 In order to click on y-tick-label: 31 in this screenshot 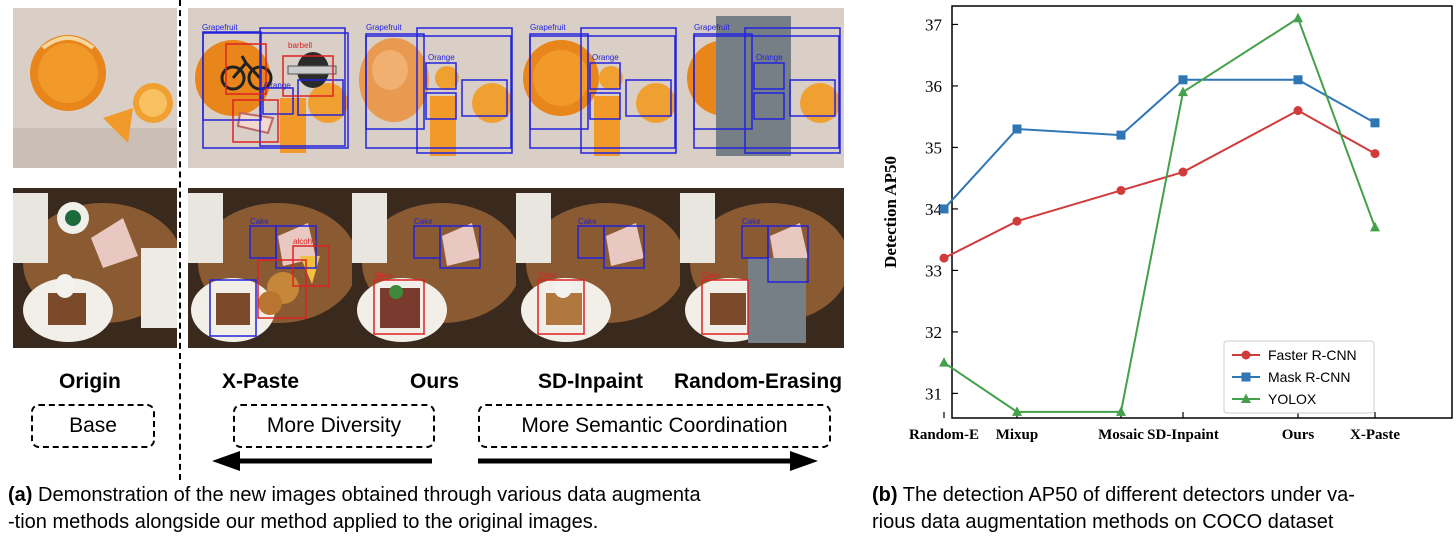, I will do `click(933, 393)`.